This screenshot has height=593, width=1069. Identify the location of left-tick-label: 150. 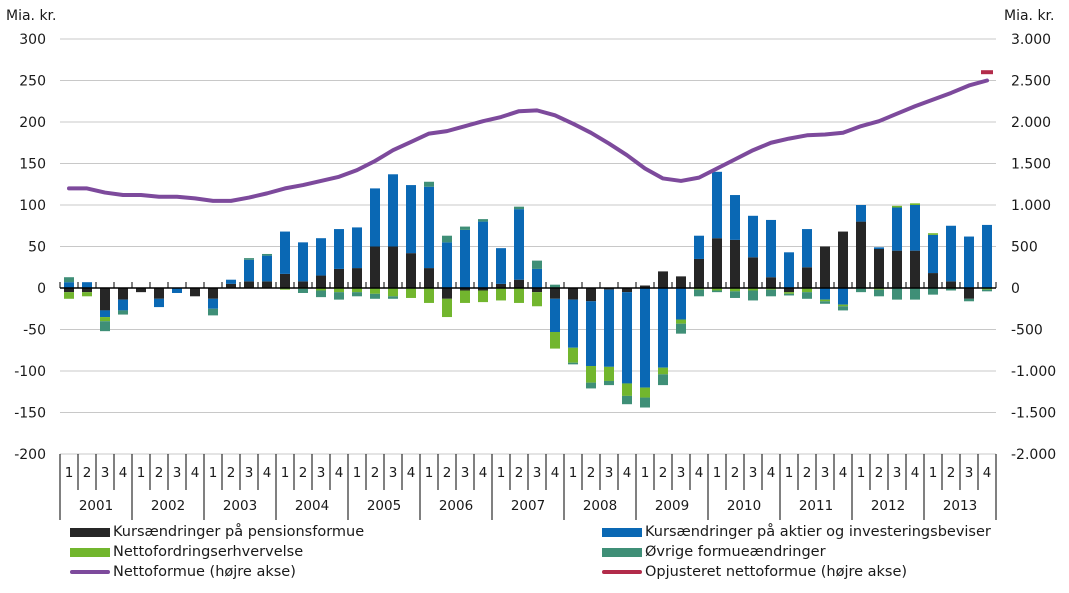
(32, 165).